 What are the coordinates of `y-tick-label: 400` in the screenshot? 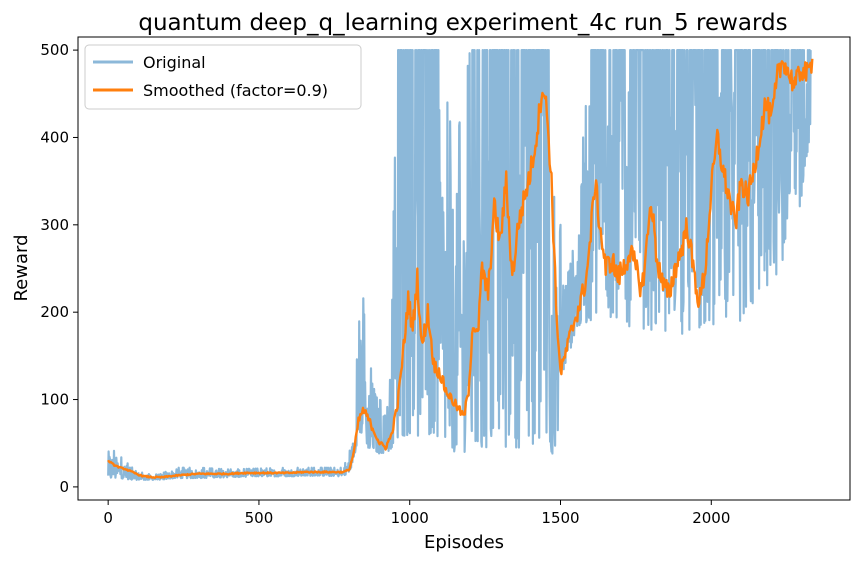 It's located at (54, 137).